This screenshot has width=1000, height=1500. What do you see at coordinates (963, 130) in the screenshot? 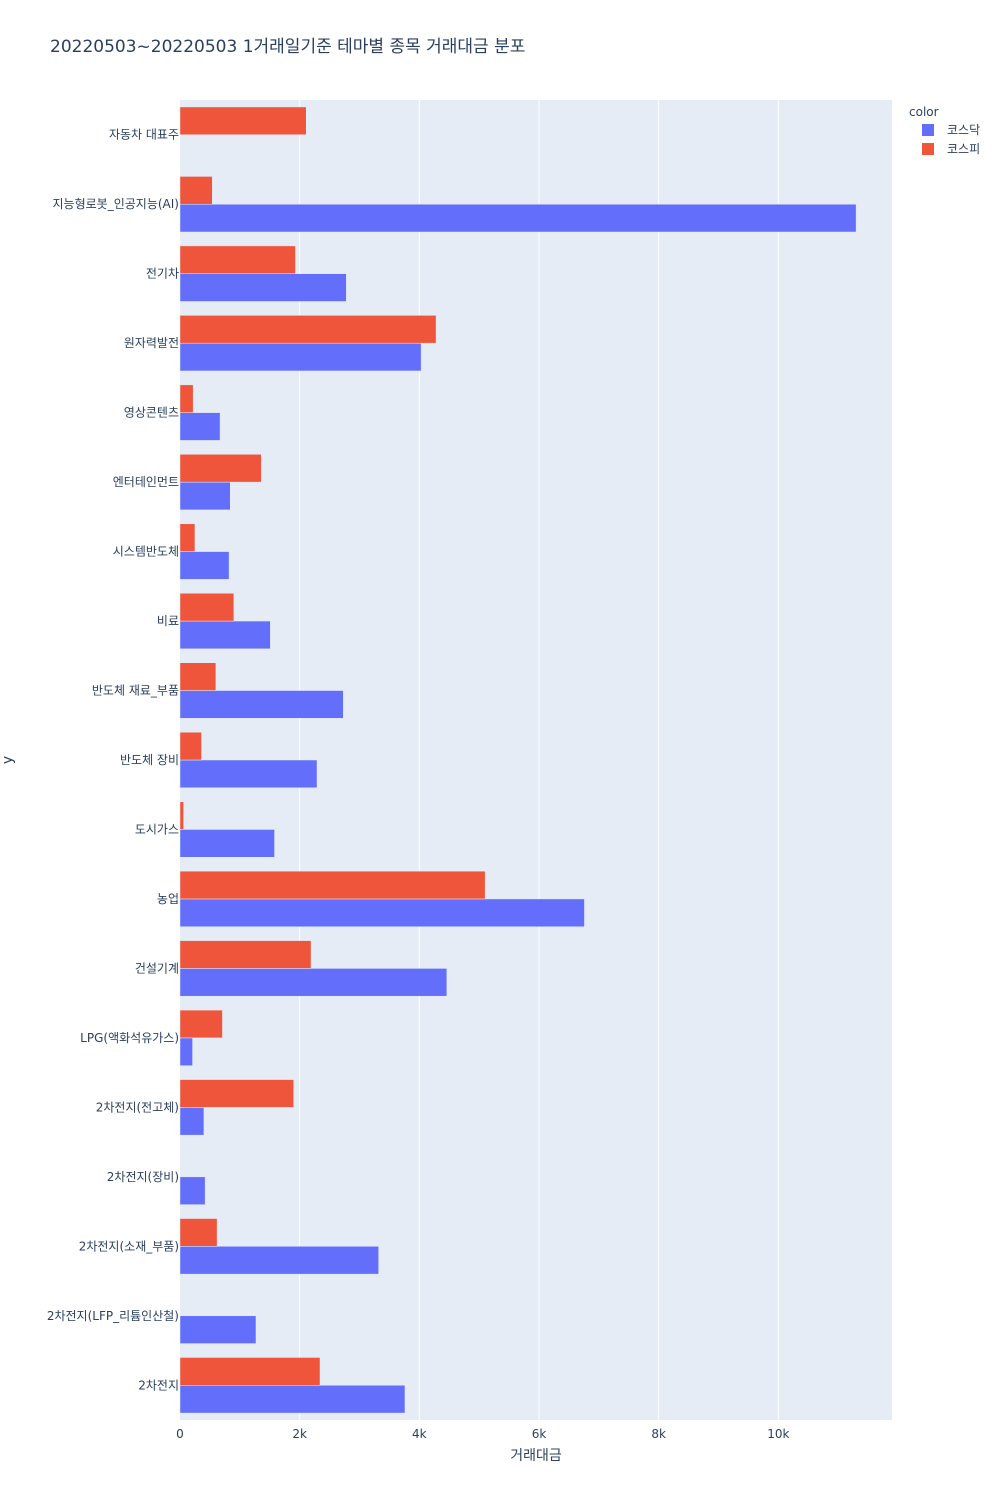
I see `legend-item-label: 코스닥` at bounding box center [963, 130].